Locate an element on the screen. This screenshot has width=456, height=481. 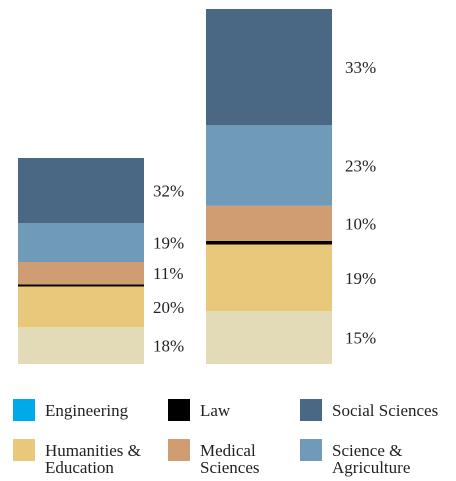
legend-item: Engineering is located at coordinates (104, 410).